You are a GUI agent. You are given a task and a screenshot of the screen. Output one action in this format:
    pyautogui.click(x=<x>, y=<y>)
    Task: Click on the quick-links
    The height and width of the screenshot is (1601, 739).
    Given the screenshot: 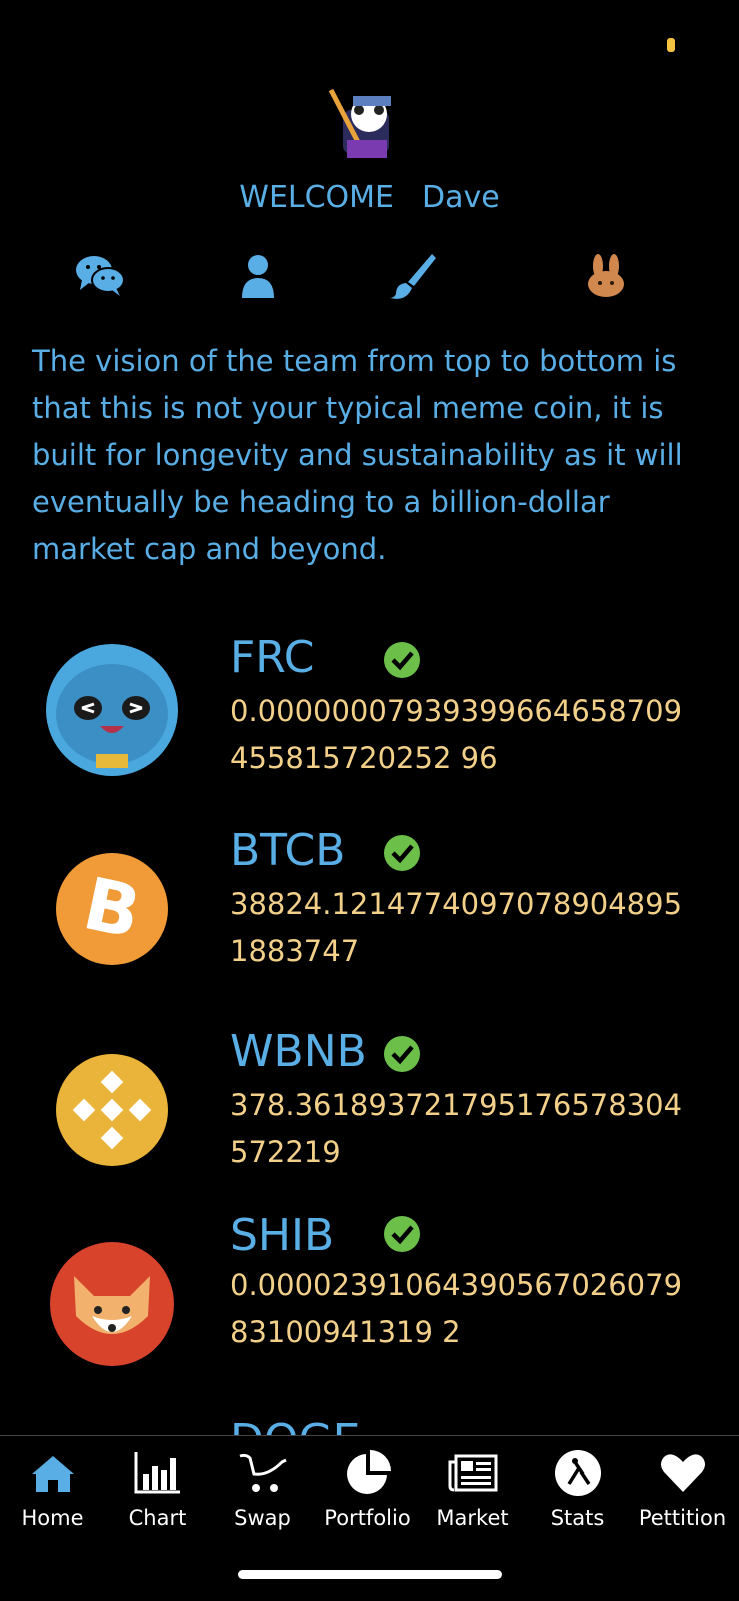 What is the action you would take?
    pyautogui.click(x=369, y=277)
    